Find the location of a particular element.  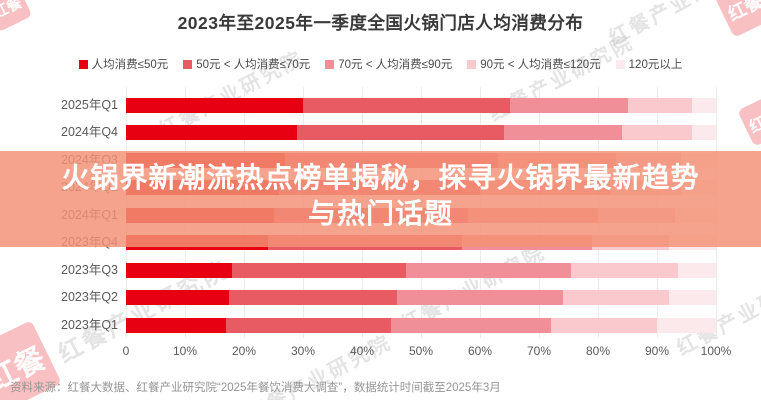

legend-item: 70元 < 人均消费≤90元 is located at coordinates (388, 64).